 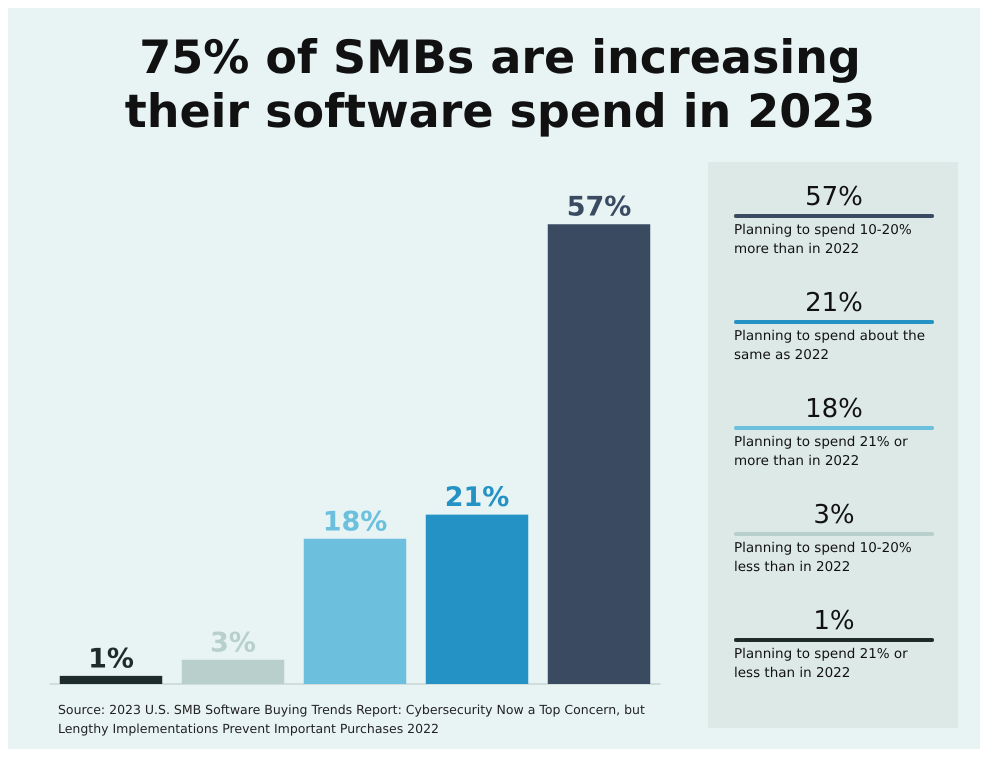 What do you see at coordinates (834, 197) in the screenshot?
I see `text: 57%` at bounding box center [834, 197].